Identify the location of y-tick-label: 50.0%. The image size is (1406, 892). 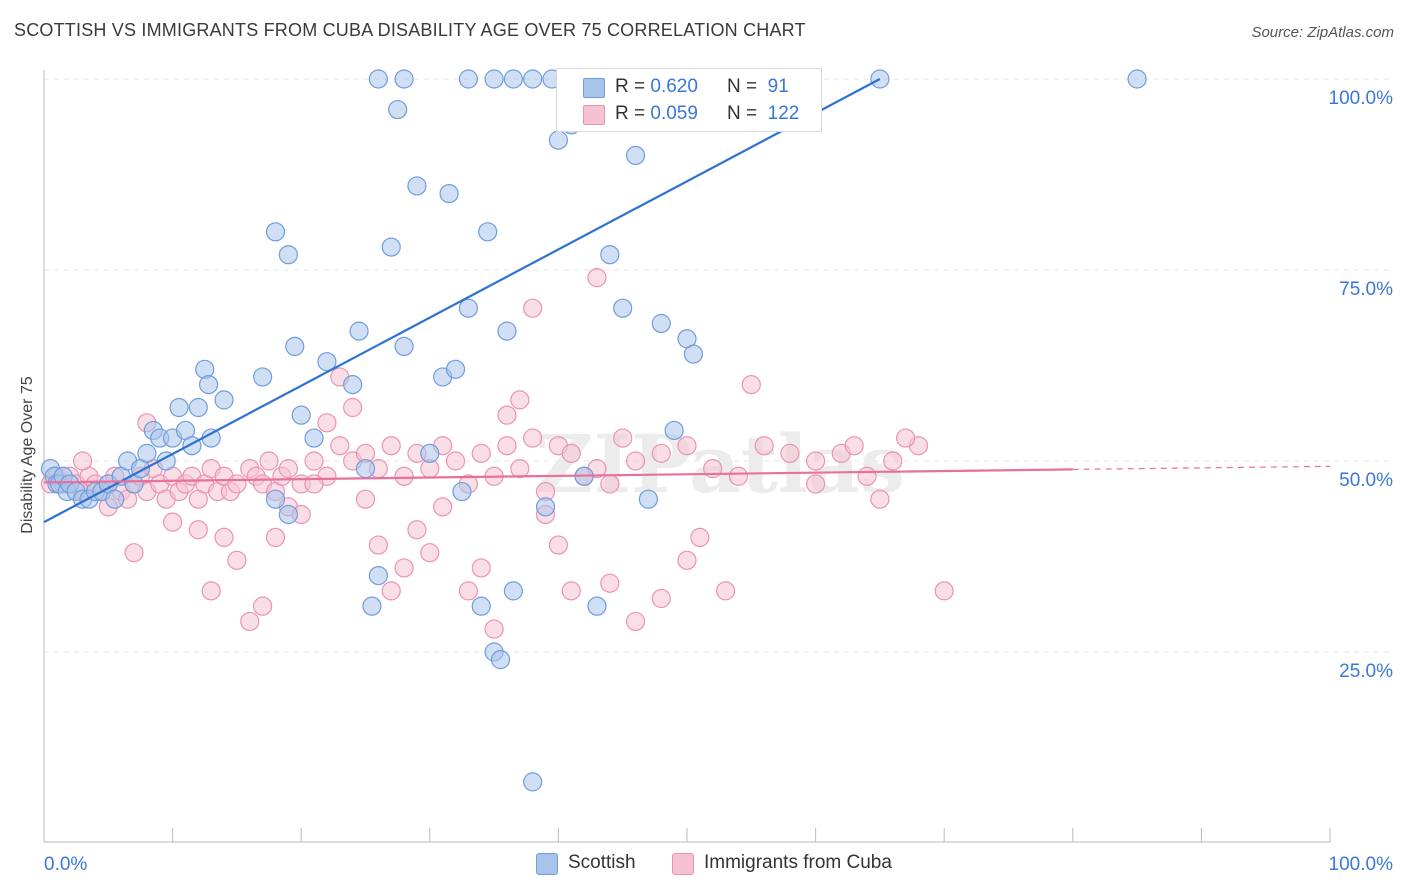
(1366, 480).